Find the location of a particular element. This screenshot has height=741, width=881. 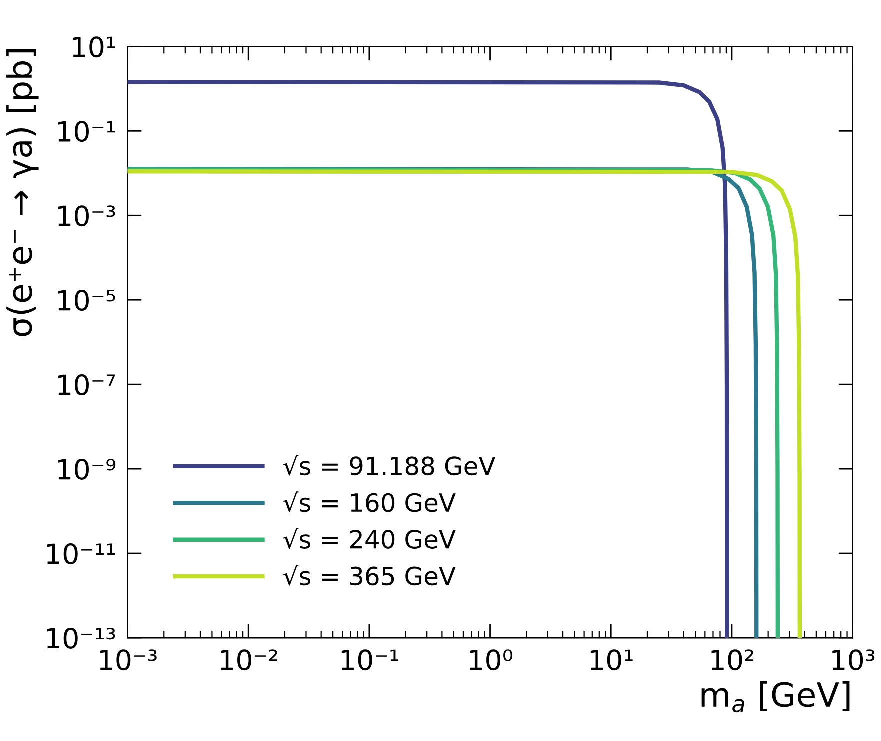

y-axis-title: σ(e⁺e⁻ → γa) [pb] is located at coordinates (22, 193).